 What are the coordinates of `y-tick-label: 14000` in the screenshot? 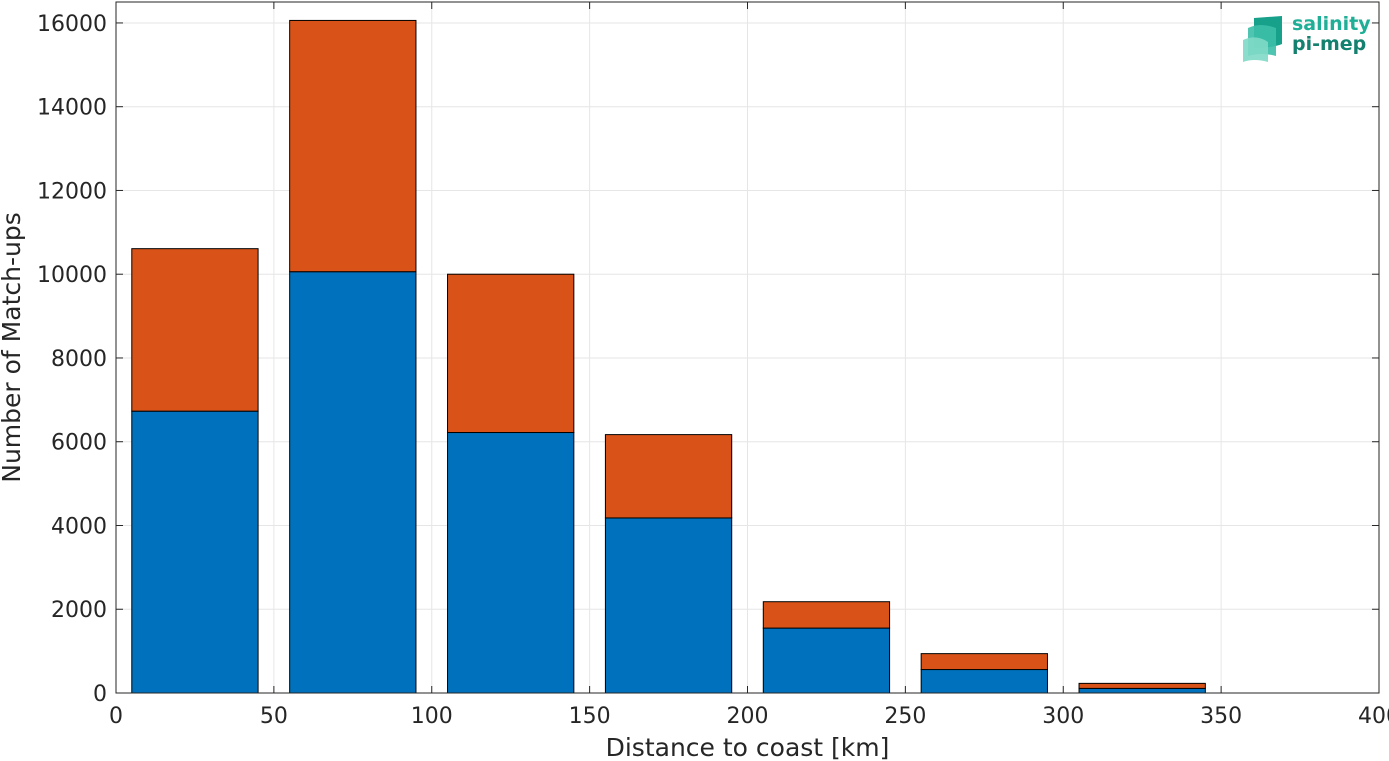 It's located at (72, 108).